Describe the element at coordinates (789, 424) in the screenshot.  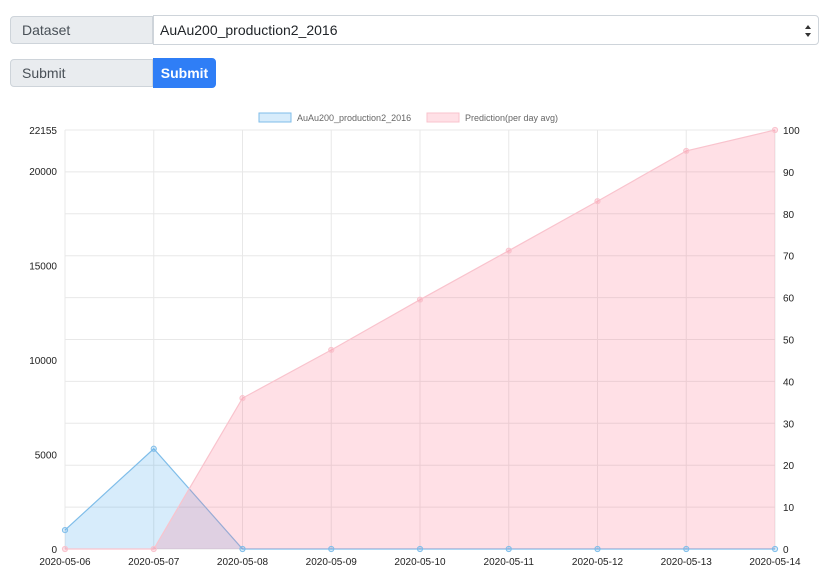
I see `y-right-tick-label: 30` at that location.